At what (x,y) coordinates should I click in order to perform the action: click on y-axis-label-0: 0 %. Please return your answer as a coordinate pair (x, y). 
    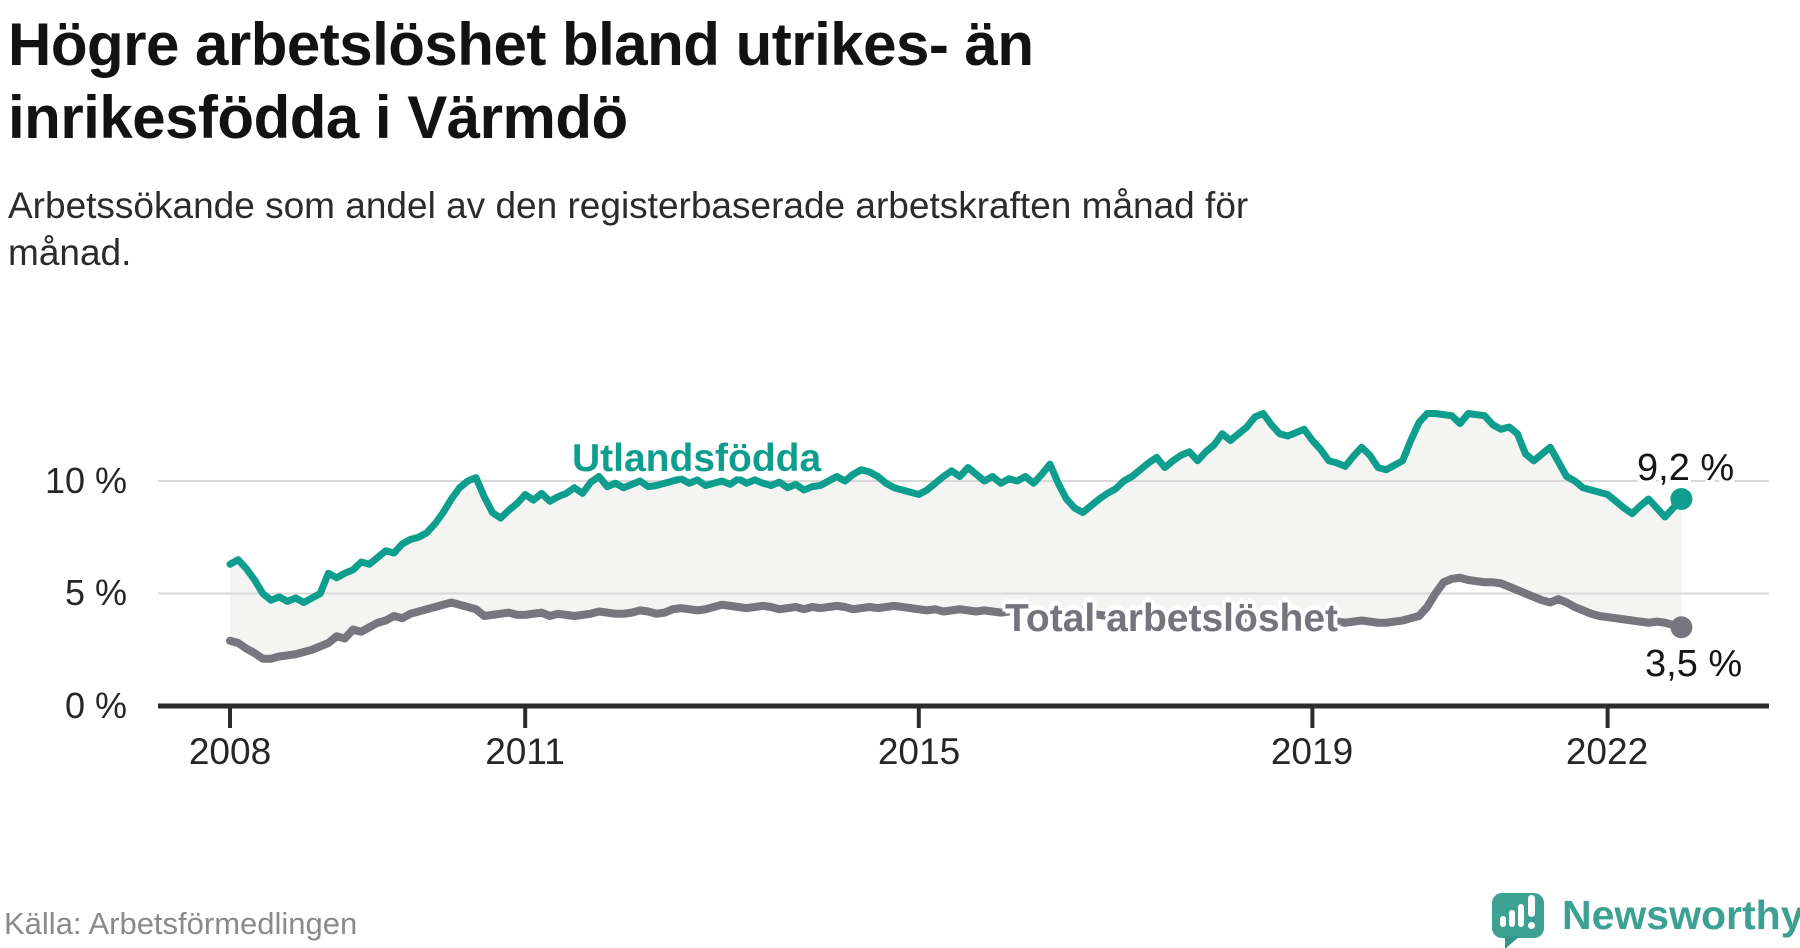
    Looking at the image, I should click on (95, 705).